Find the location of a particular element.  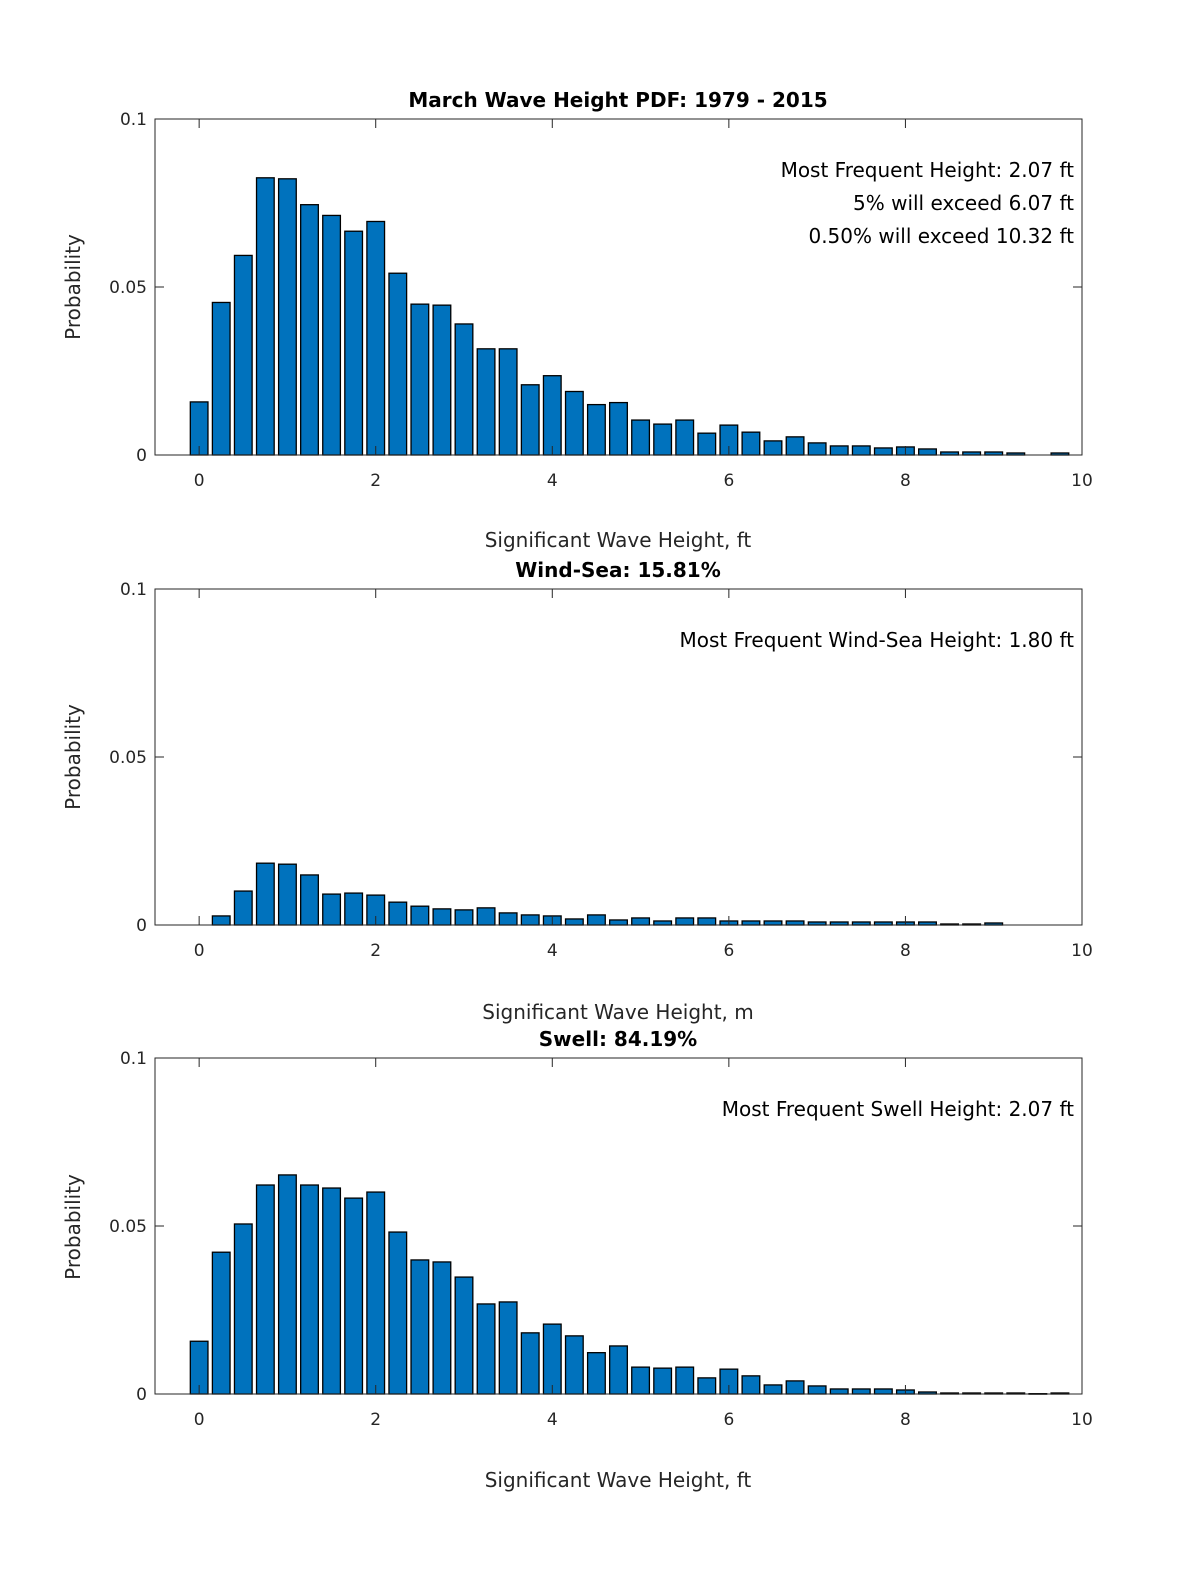

annotation-most-frequent: Most Frequent Height: 2.07 ft is located at coordinates (928, 170).